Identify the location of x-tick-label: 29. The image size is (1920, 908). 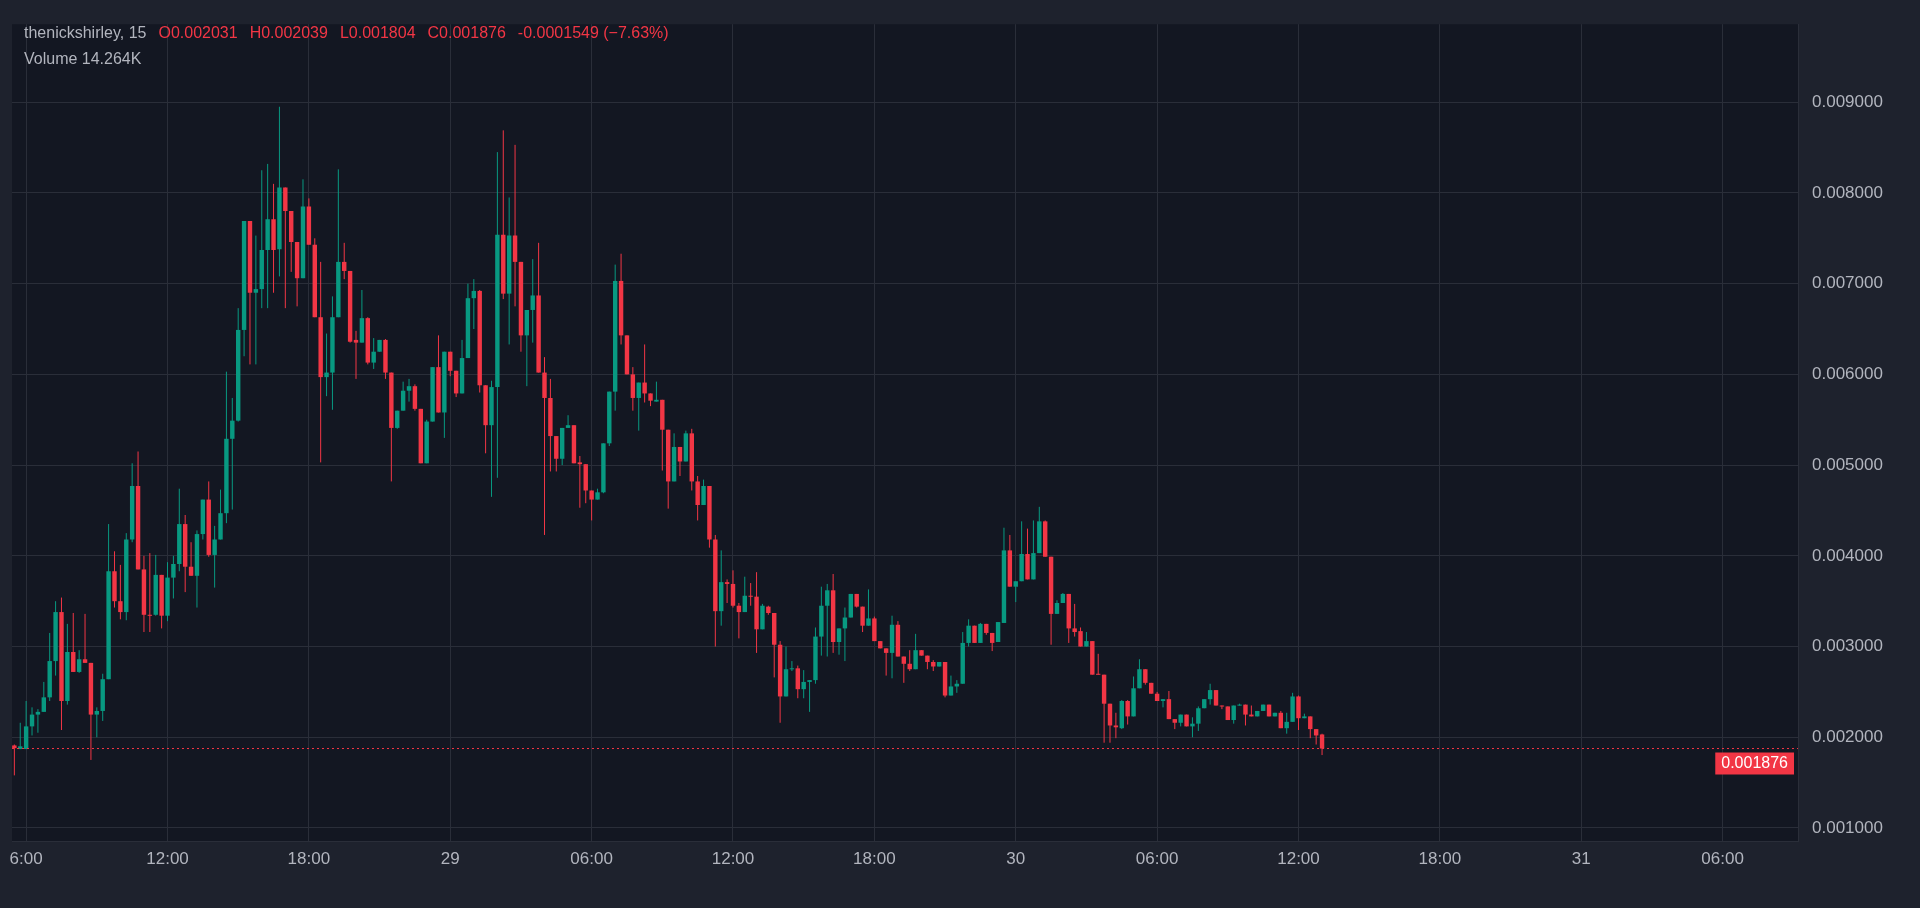
(450, 859).